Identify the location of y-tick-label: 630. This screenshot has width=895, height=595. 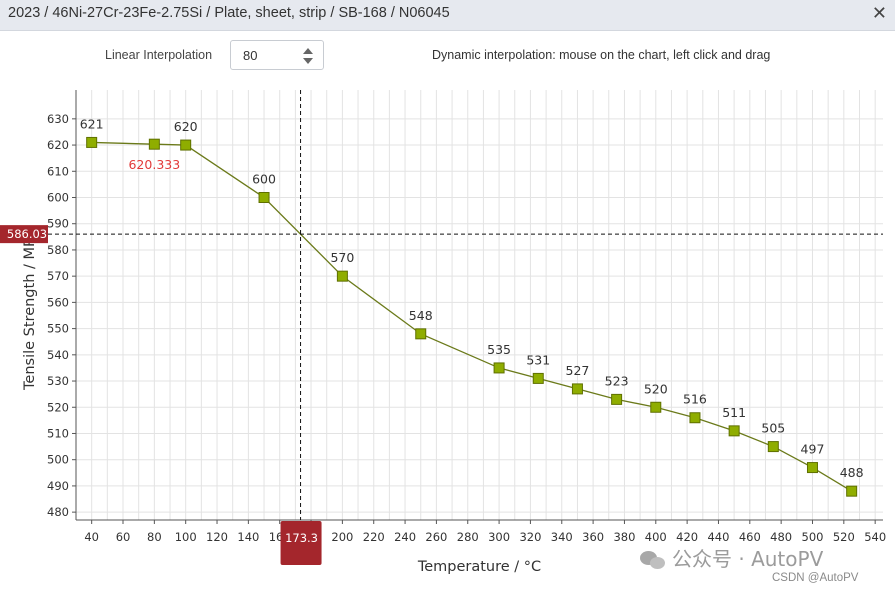
(58, 119).